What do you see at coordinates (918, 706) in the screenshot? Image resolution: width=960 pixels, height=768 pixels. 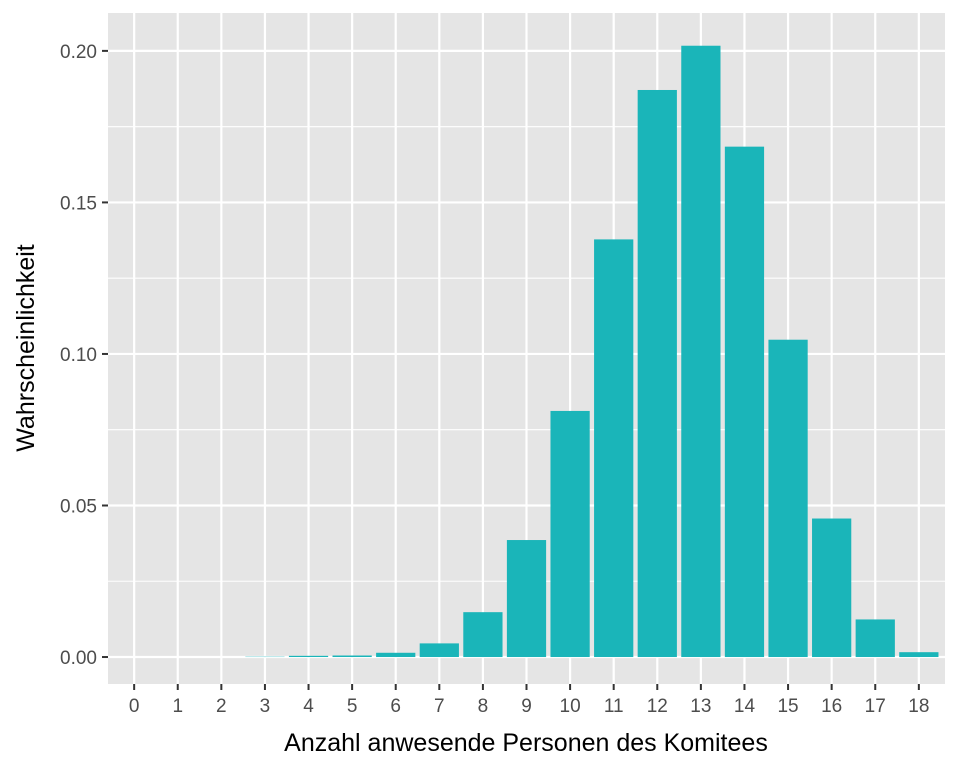 I see `x-tick-label: 18` at bounding box center [918, 706].